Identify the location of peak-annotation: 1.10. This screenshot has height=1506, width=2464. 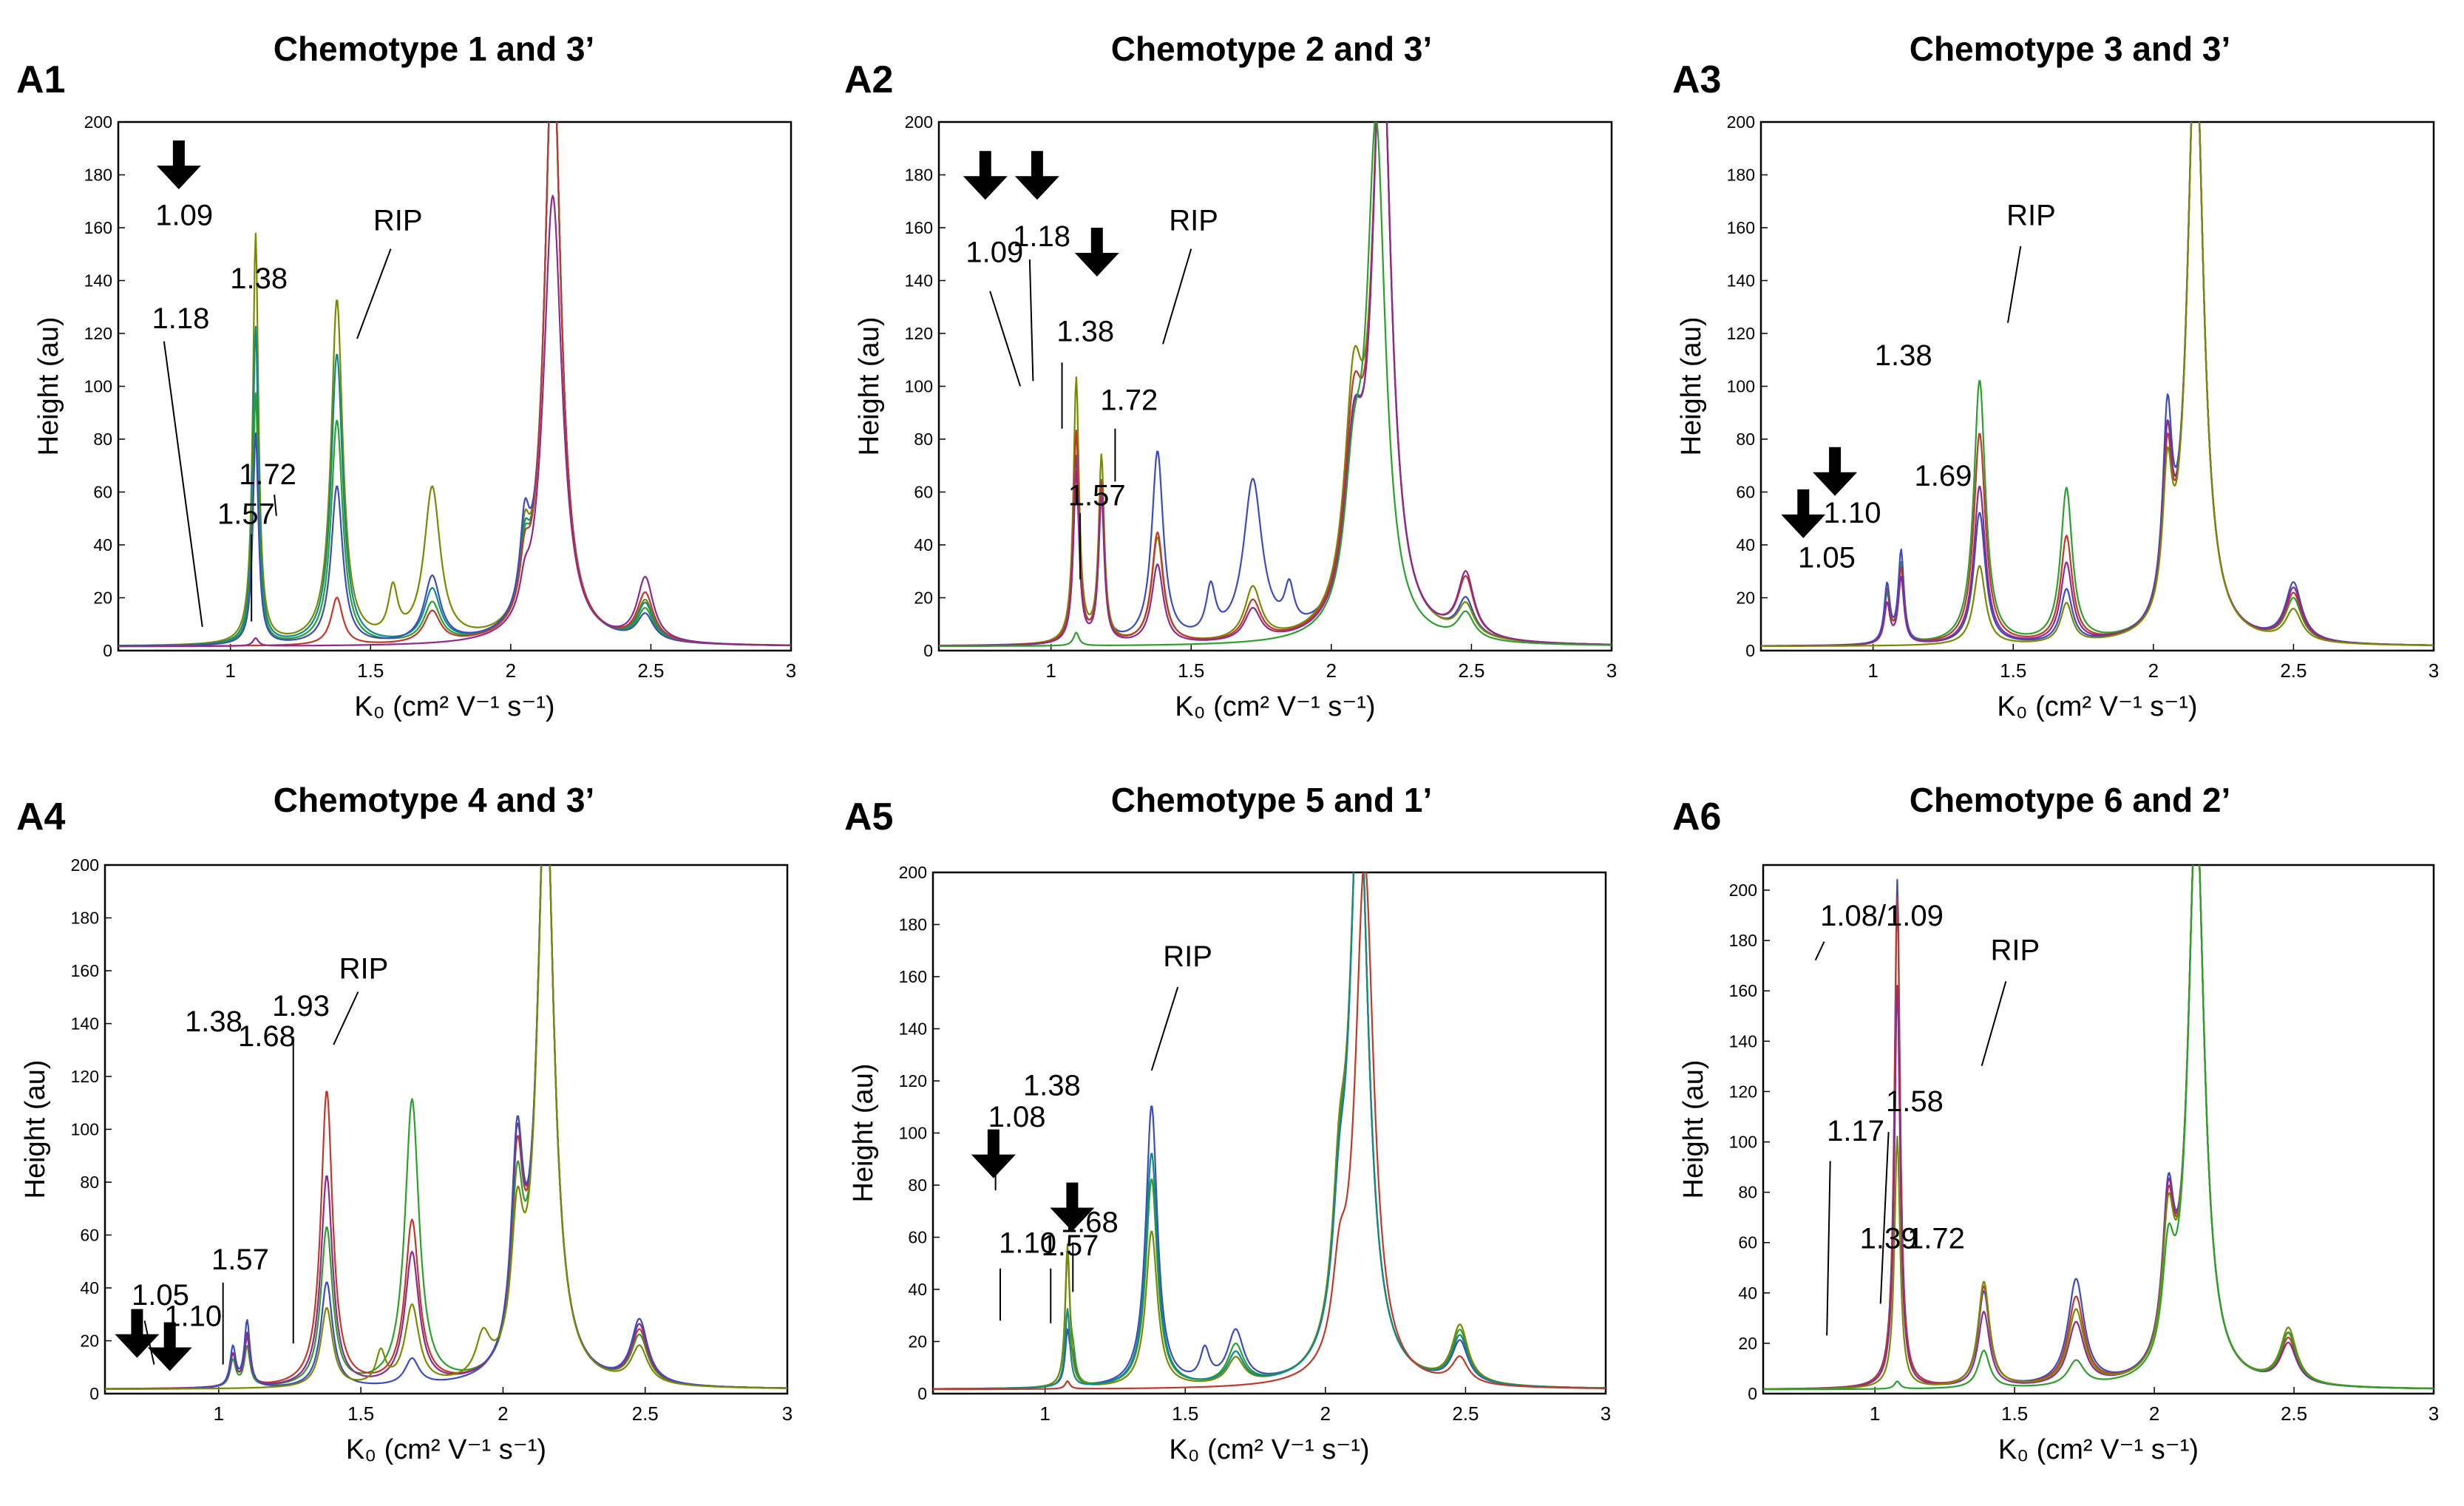
(1852, 513).